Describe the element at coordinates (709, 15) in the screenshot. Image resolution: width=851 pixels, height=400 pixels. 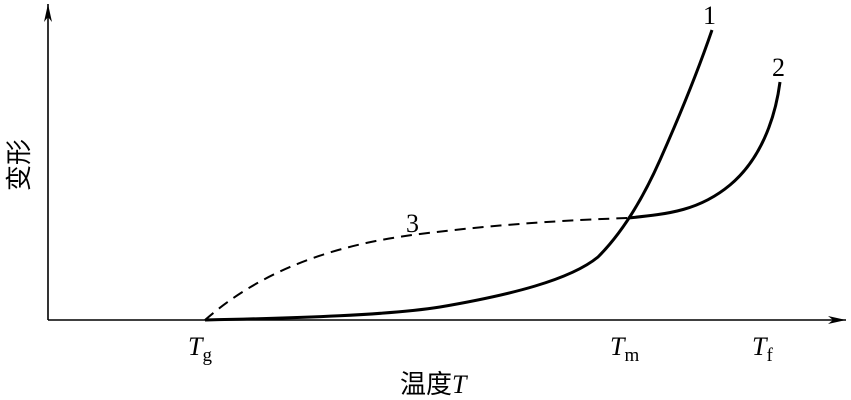
I see `curve-label: 1` at that location.